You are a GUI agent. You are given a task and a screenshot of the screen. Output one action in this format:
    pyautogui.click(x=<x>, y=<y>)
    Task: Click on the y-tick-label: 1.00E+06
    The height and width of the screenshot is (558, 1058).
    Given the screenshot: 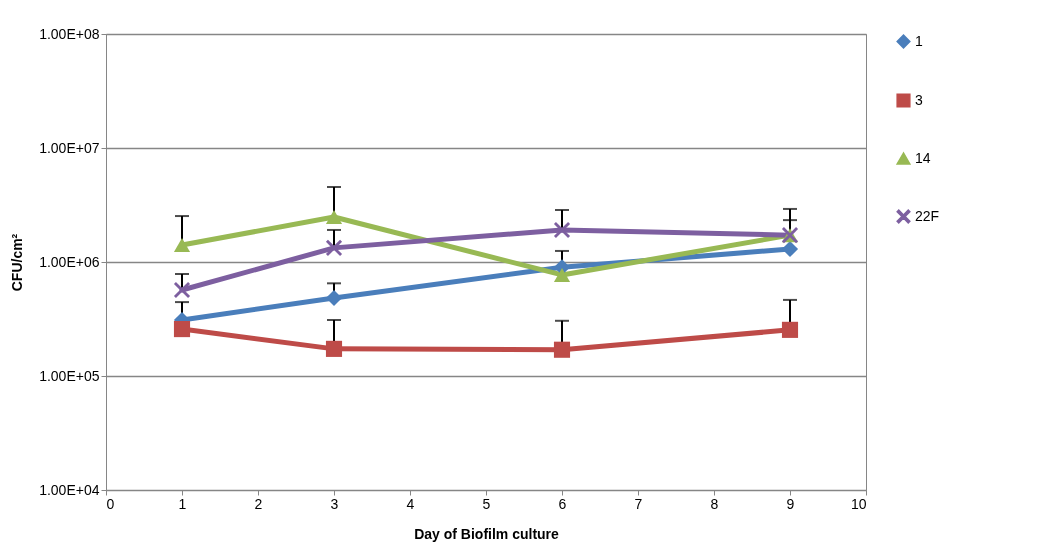 What is the action you would take?
    pyautogui.click(x=69, y=261)
    